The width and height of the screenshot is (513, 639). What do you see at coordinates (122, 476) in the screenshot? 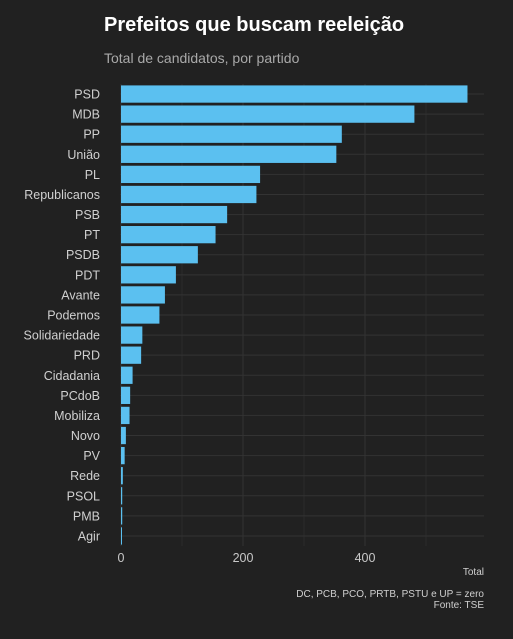
I see `bar-rede` at bounding box center [122, 476].